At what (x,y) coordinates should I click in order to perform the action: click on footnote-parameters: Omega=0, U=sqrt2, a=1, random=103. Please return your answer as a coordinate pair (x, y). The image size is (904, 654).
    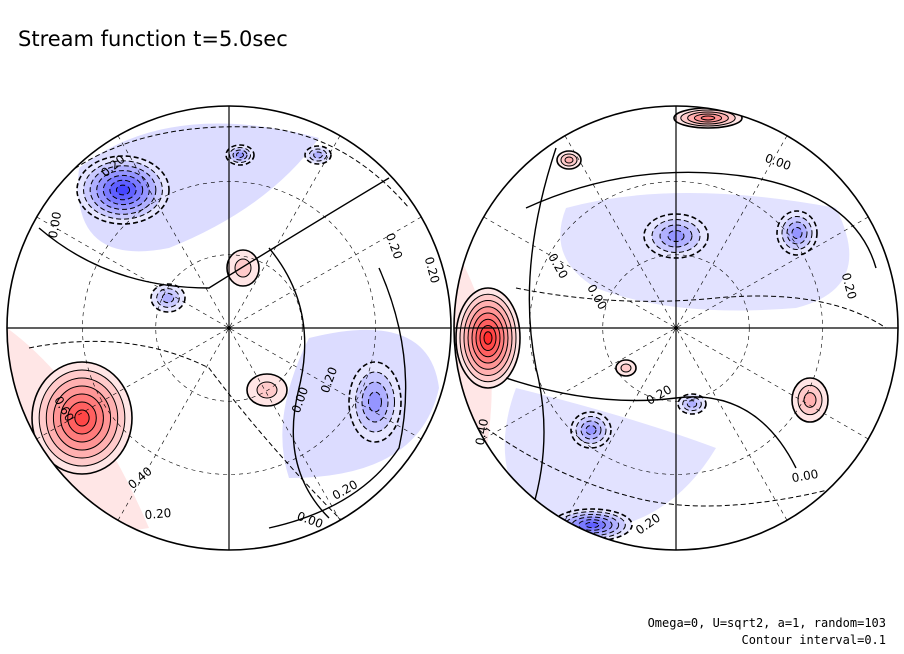
    Looking at the image, I should click on (767, 623).